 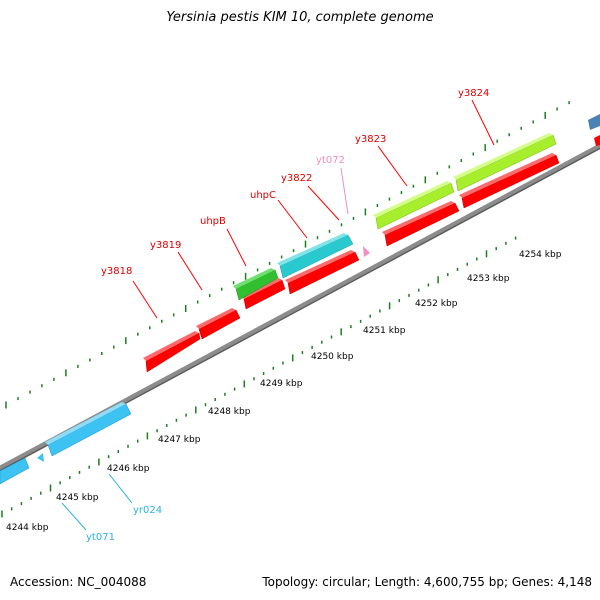 What do you see at coordinates (296, 178) in the screenshot?
I see `gene-label-y3822: y3822` at bounding box center [296, 178].